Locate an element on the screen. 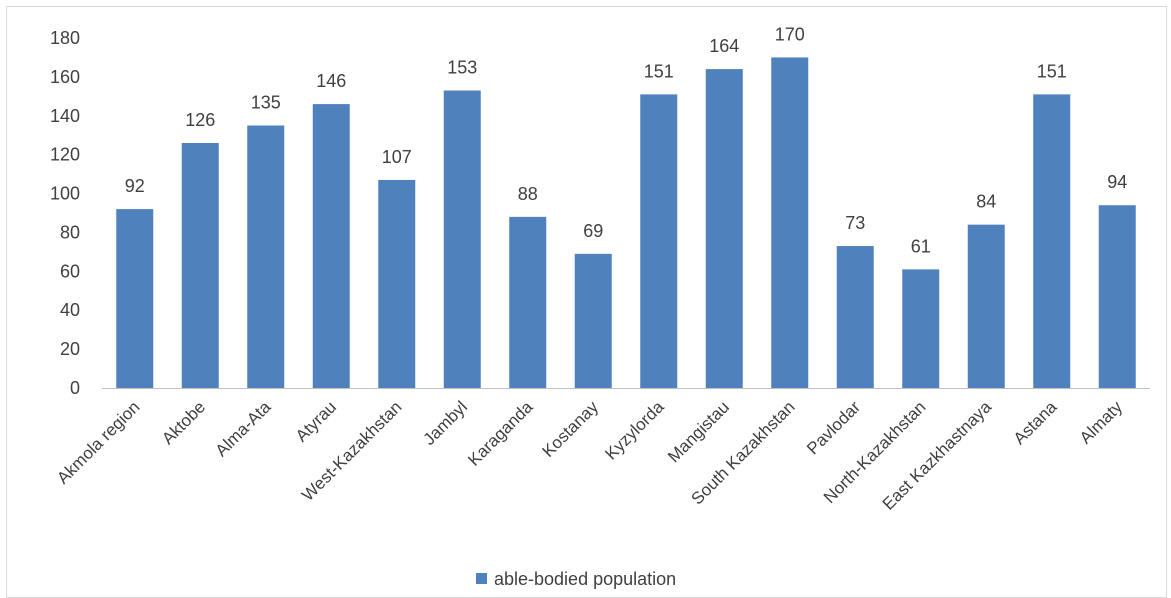 This screenshot has height=598, width=1171. x-tick-label: Astana is located at coordinates (1035, 422).